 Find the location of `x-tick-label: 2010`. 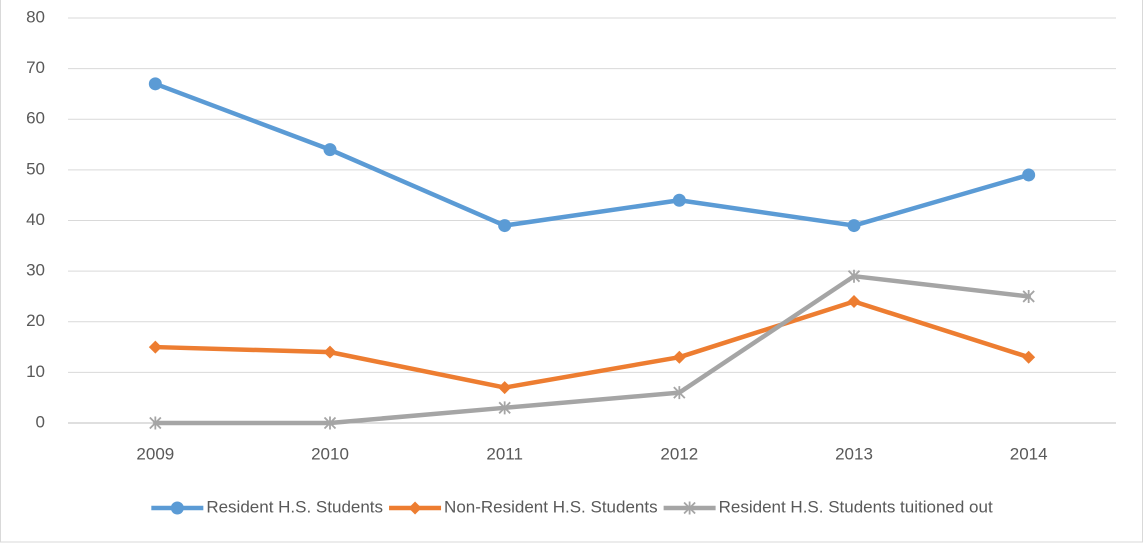

x-tick-label: 2010 is located at coordinates (330, 453).